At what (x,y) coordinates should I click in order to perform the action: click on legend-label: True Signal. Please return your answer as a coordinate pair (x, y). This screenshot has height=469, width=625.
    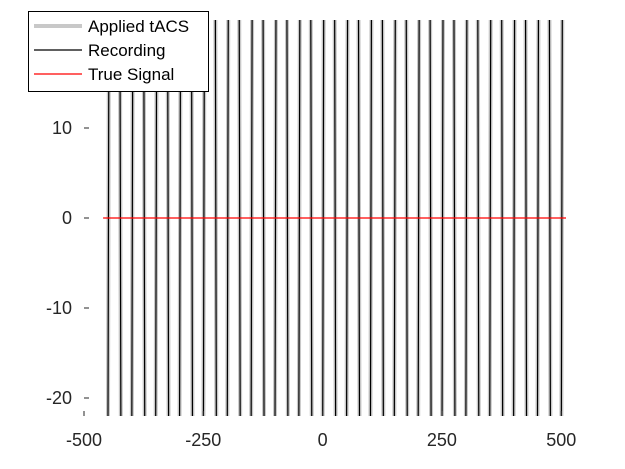
    Looking at the image, I should click on (131, 74).